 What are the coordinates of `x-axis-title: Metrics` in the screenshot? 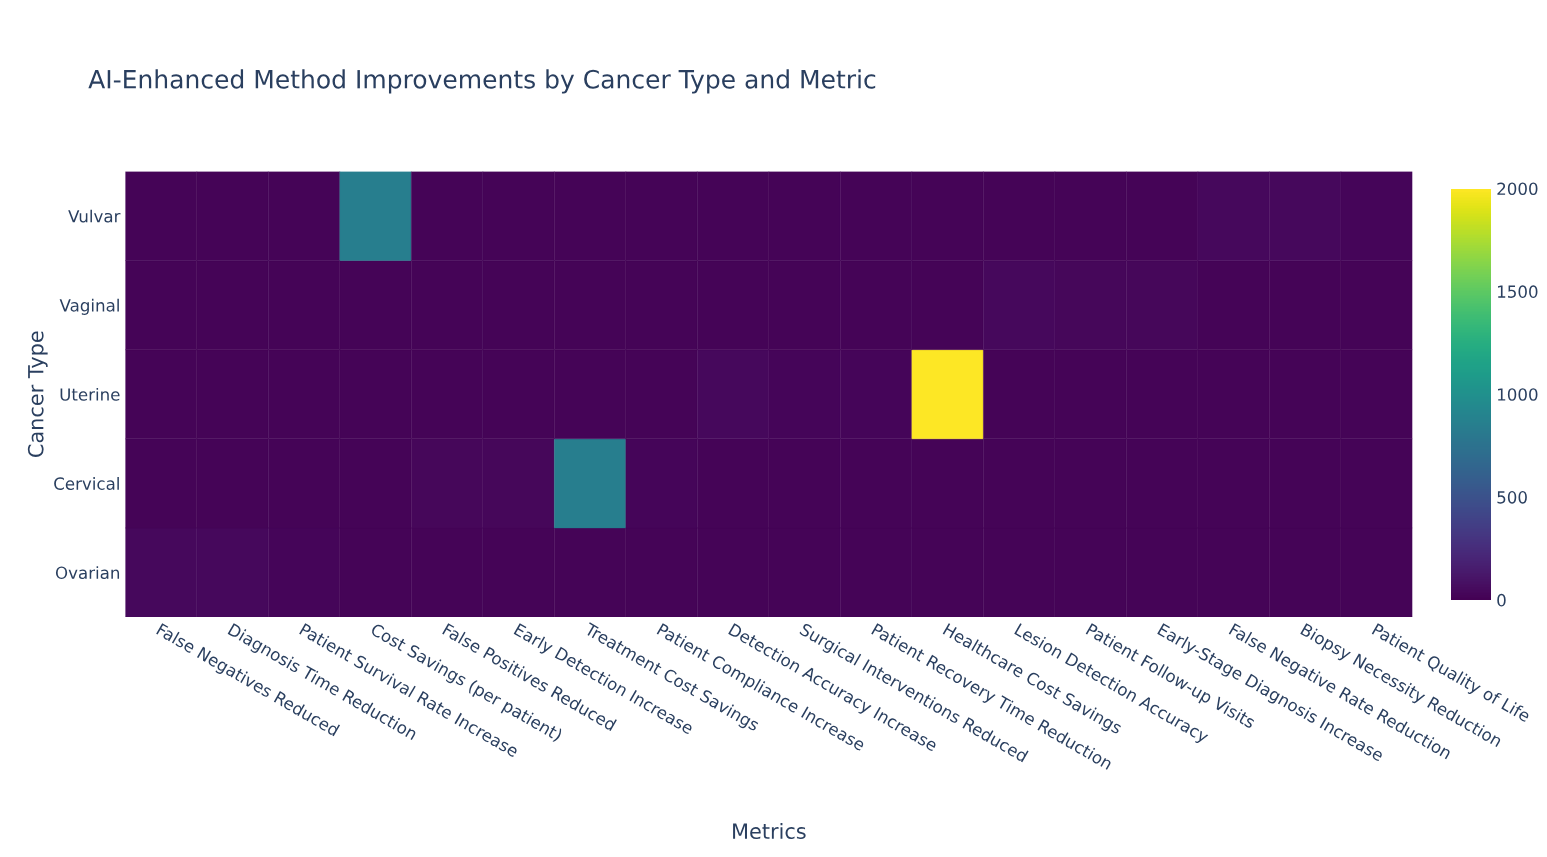 It's located at (769, 831).